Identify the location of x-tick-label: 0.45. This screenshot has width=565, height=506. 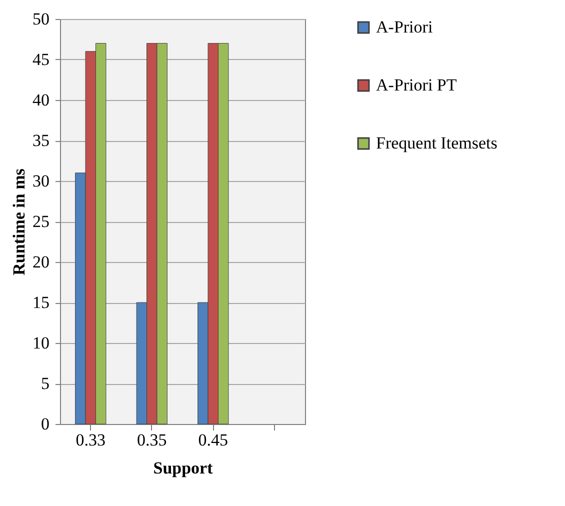
(213, 440).